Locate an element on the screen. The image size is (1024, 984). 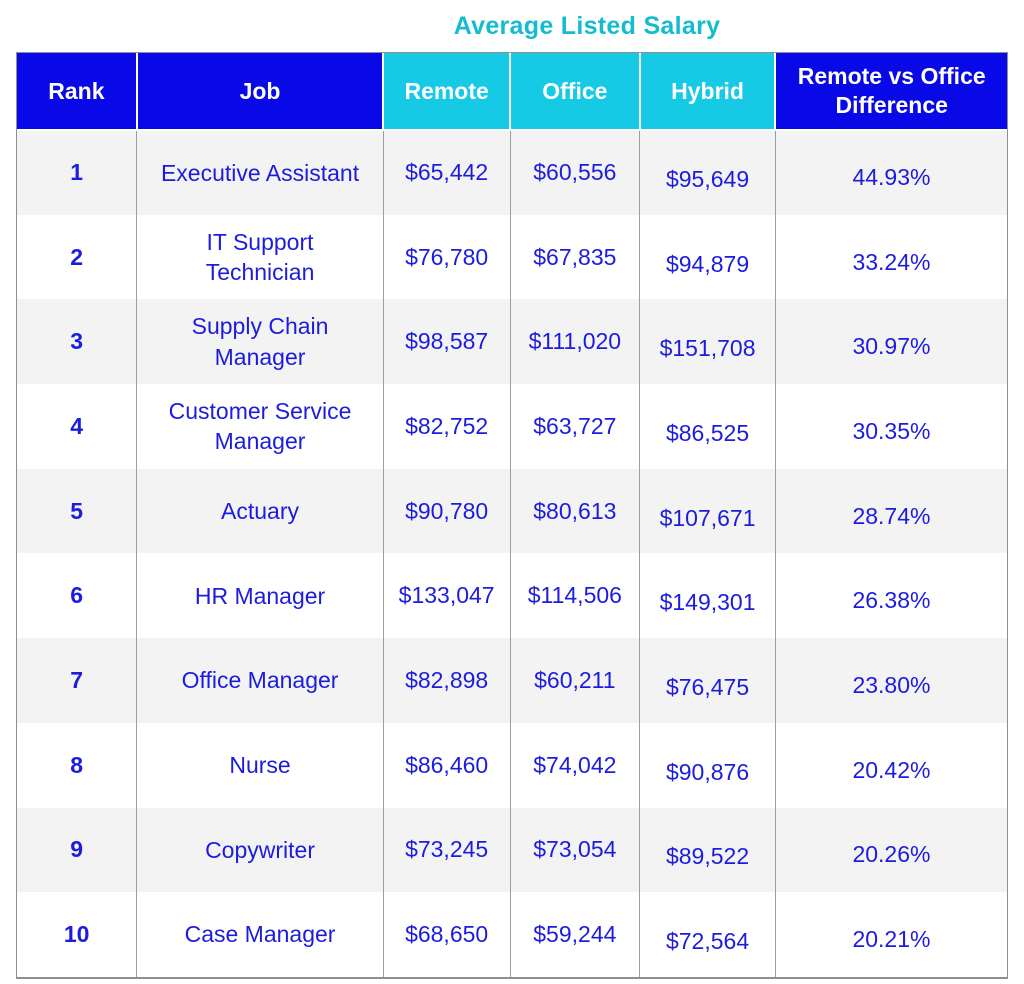
cell-office: $60,556 is located at coordinates (575, 172).